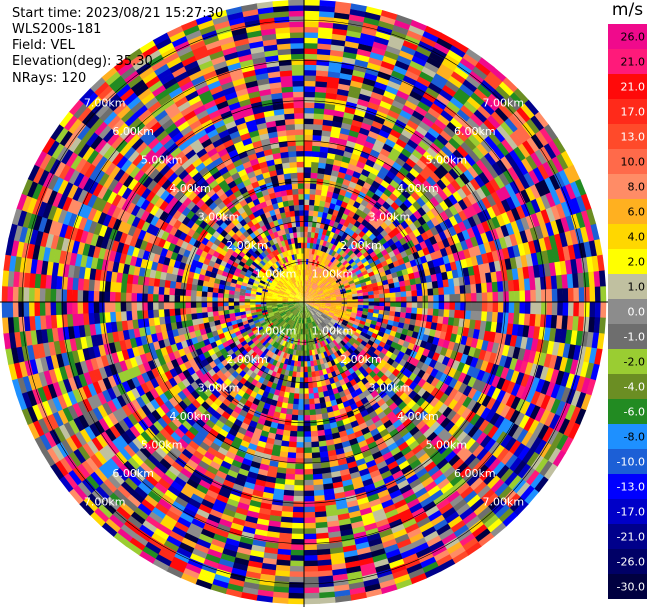 The width and height of the screenshot is (647, 607). Describe the element at coordinates (633, 137) in the screenshot. I see `colorbar-tick-label: 13.0` at that location.